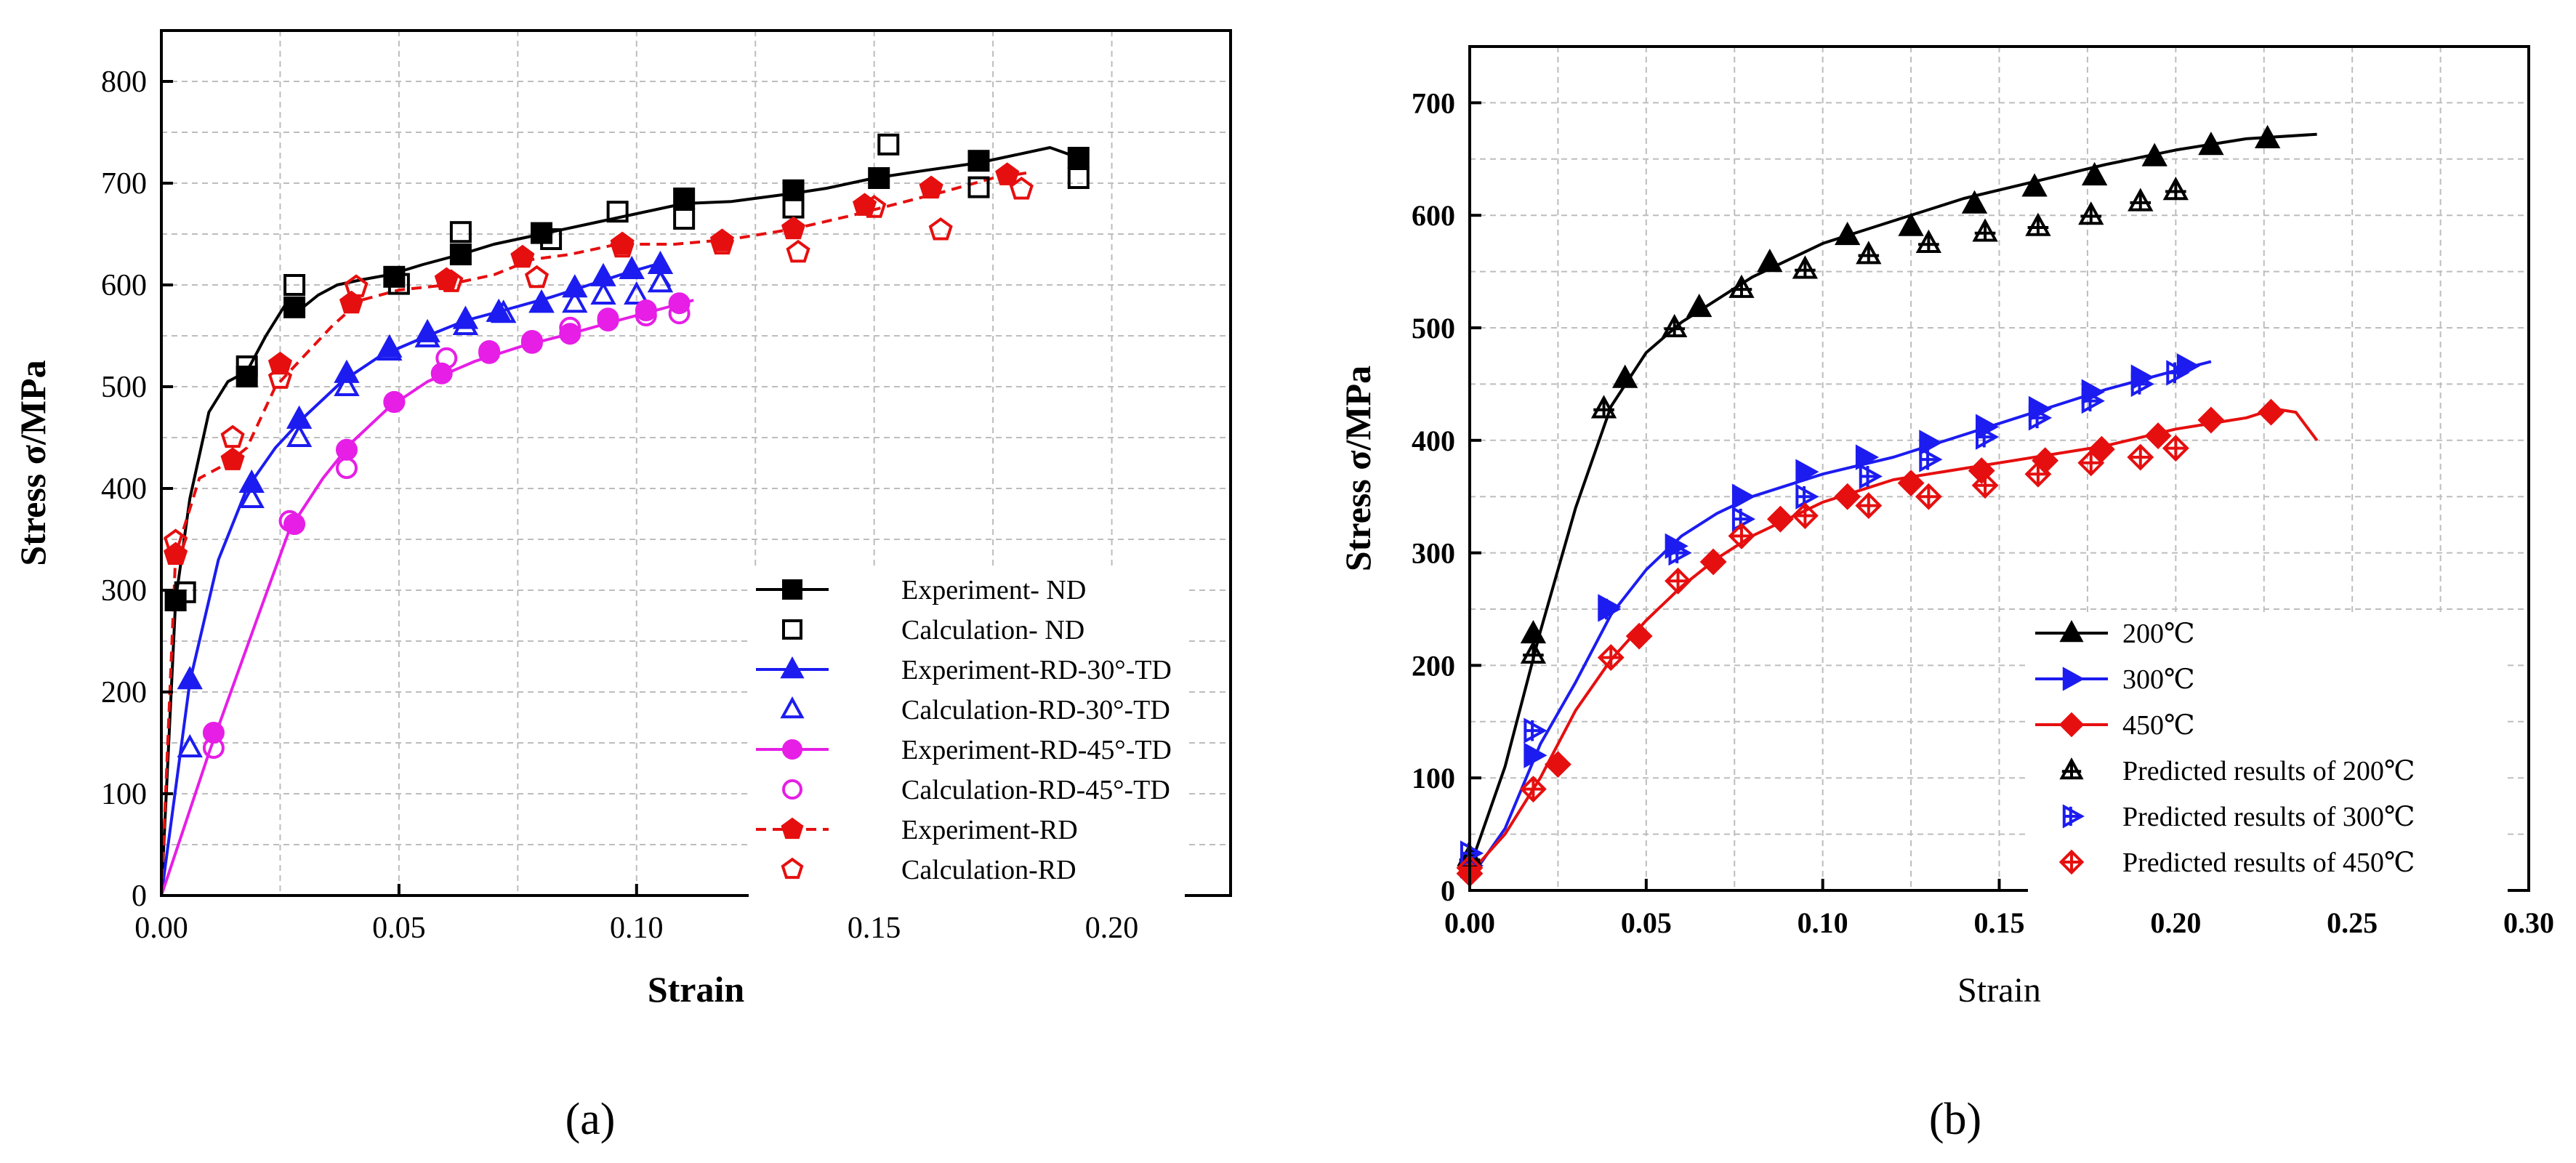 The height and width of the screenshot is (1163, 2576). Describe the element at coordinates (696, 989) in the screenshot. I see `chart-a-xlabel: Strain` at that location.